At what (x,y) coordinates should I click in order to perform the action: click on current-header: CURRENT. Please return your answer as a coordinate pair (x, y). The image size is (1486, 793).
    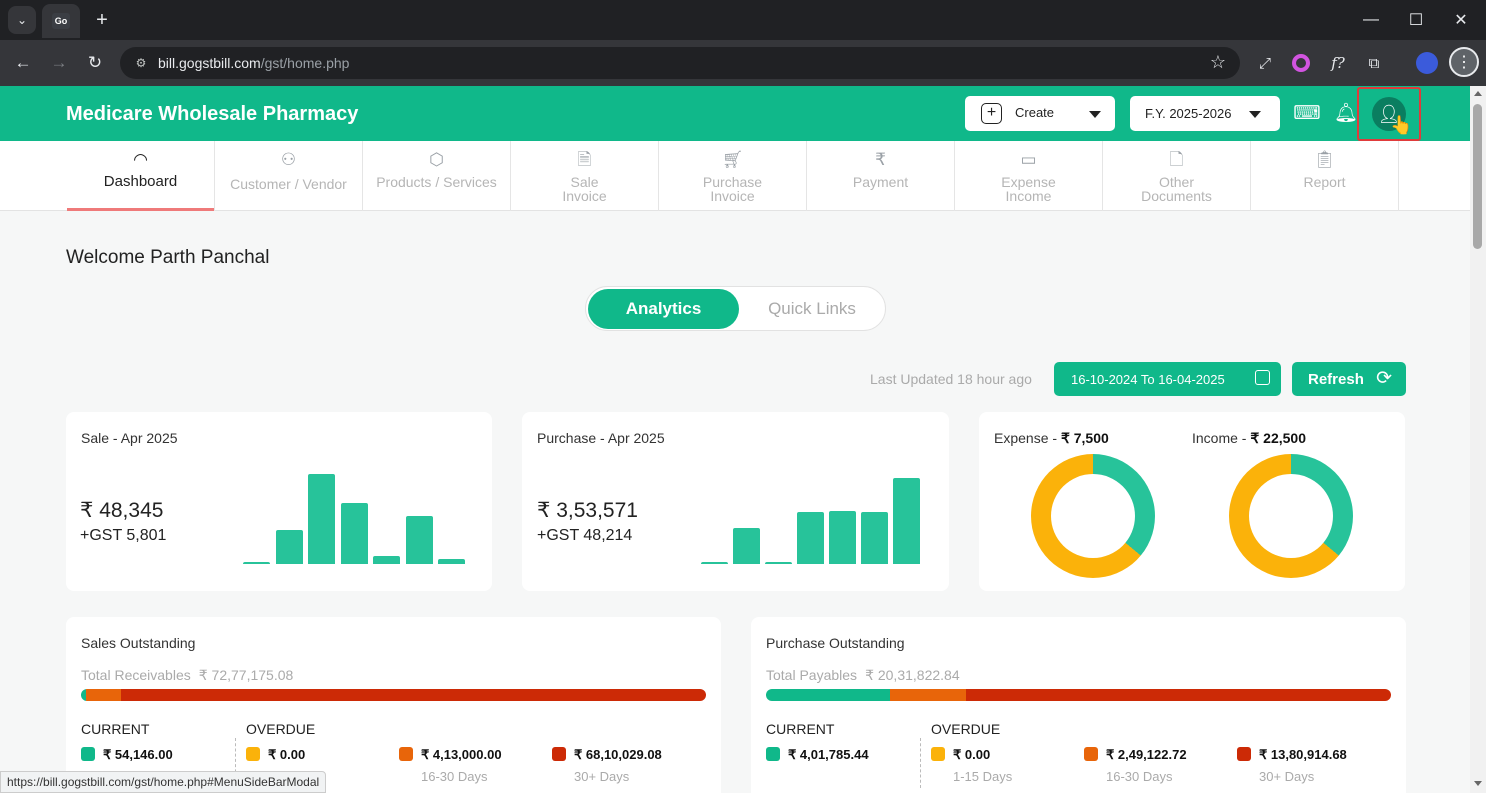
    Looking at the image, I should click on (800, 729).